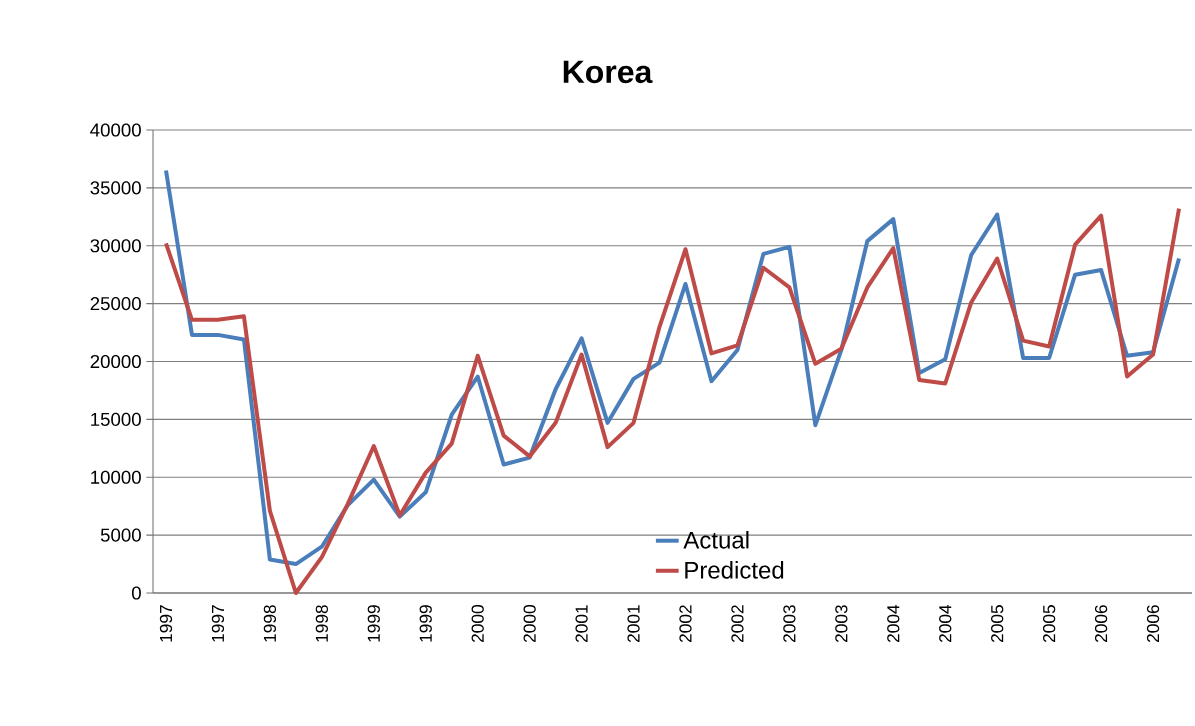 The height and width of the screenshot is (726, 1195). I want to click on y-tick-label: 0, so click(136, 593).